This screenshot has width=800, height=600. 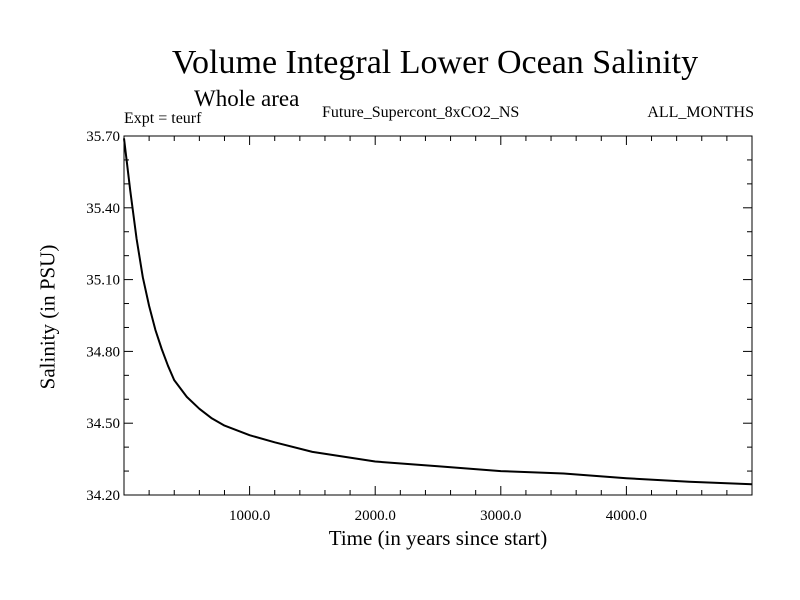 What do you see at coordinates (163, 118) in the screenshot?
I see `experiment-label: Expt = teurf` at bounding box center [163, 118].